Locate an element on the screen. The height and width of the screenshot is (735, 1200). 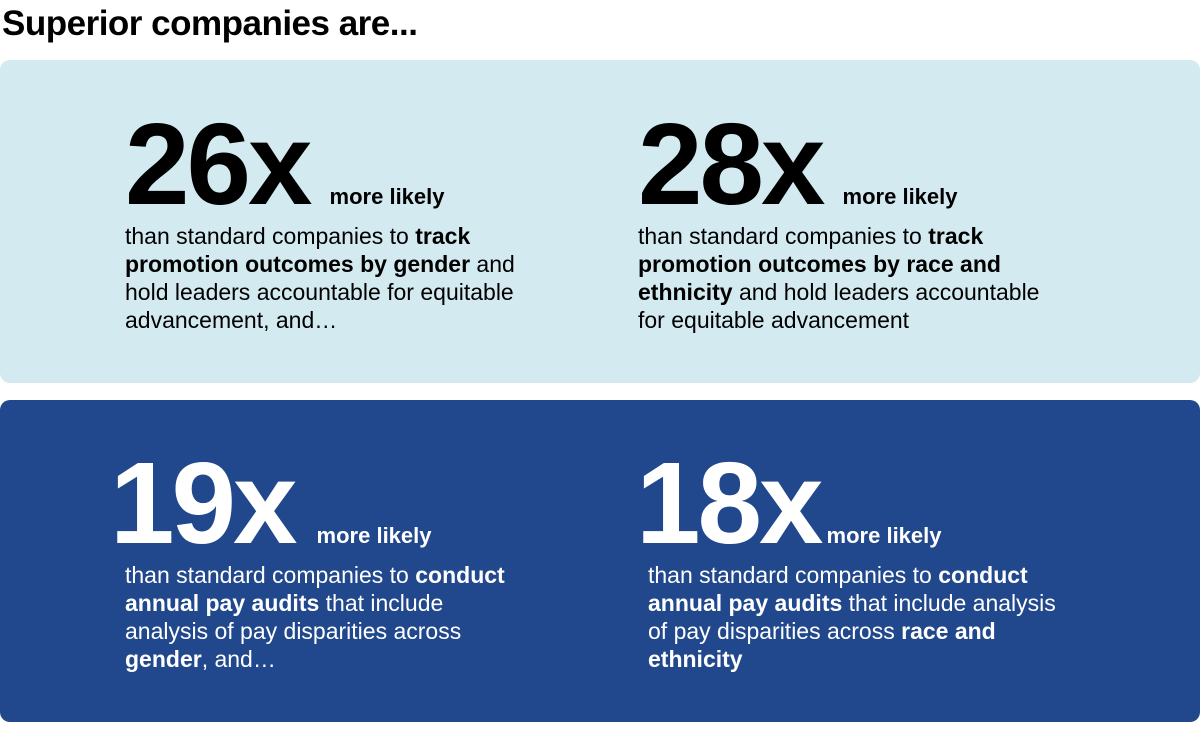
stat-headline: 28x more likely is located at coordinates (838, 164).